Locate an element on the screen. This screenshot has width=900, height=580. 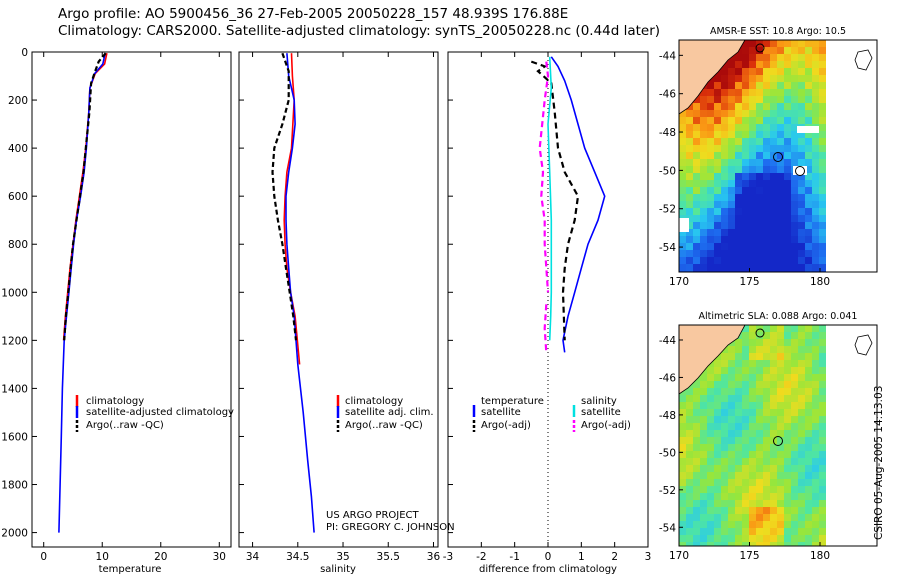
csiro-stamp: CSIRO 05-Aug-2005 14:13:03 is located at coordinates (879, 462).